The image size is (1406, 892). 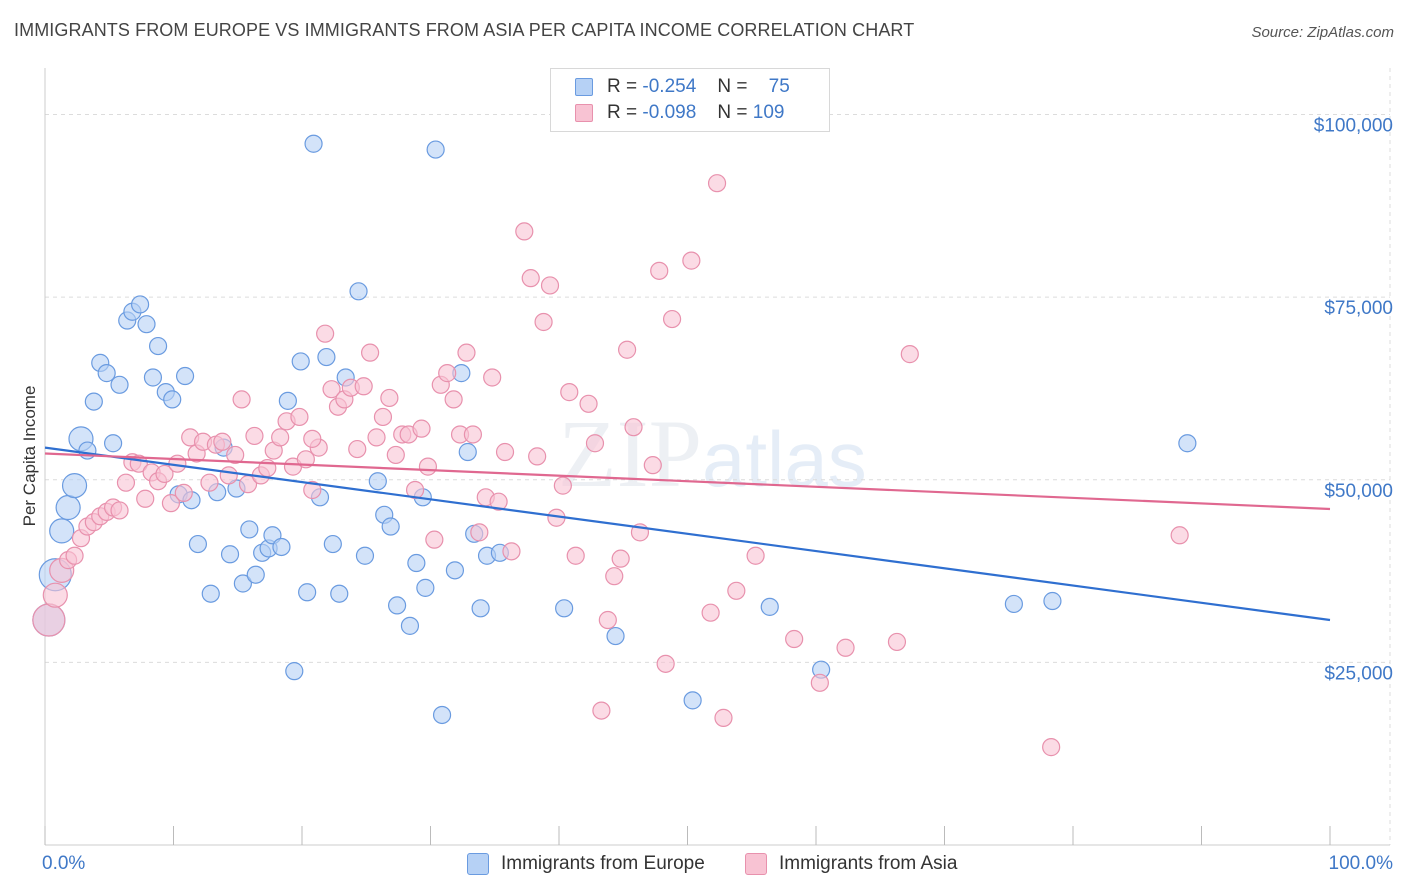 What do you see at coordinates (732, 86) in the screenshot?
I see `europe-n-label: N =` at bounding box center [732, 86].